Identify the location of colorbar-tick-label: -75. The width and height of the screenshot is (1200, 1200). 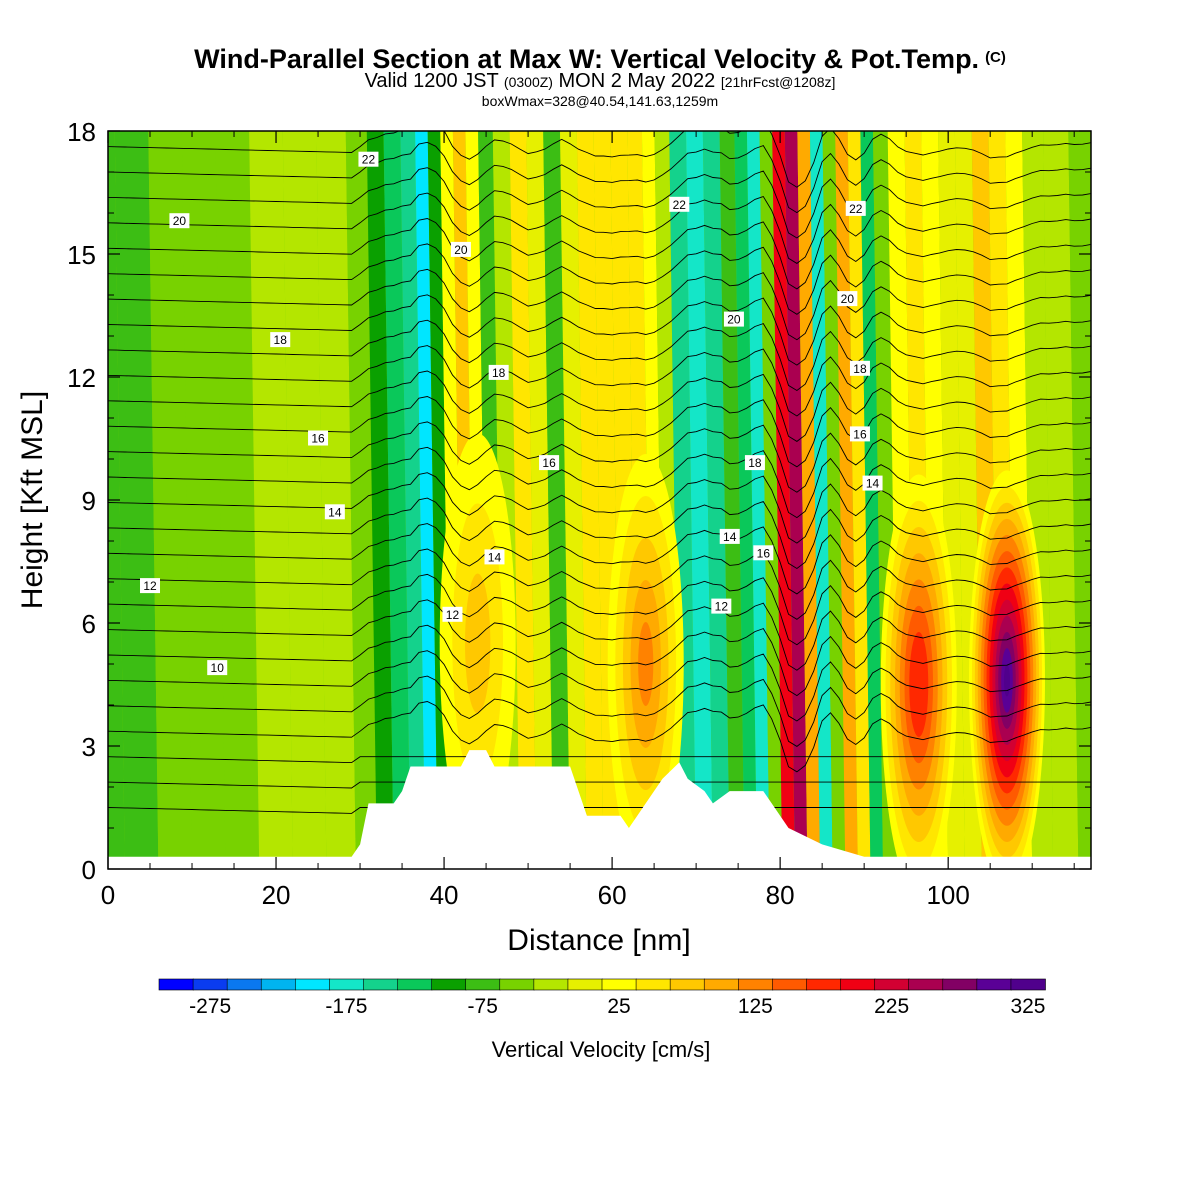
(483, 1006).